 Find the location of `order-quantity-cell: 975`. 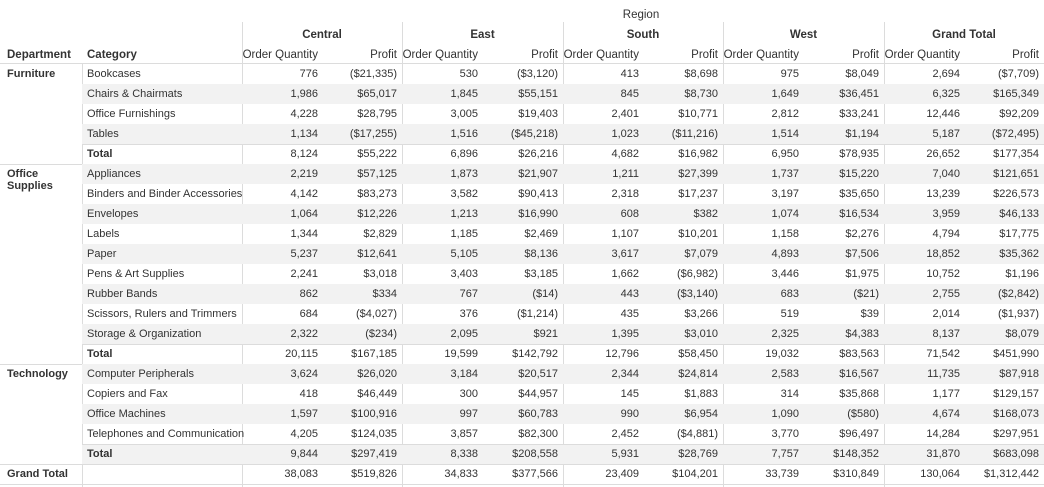

order-quantity-cell: 975 is located at coordinates (789, 74).